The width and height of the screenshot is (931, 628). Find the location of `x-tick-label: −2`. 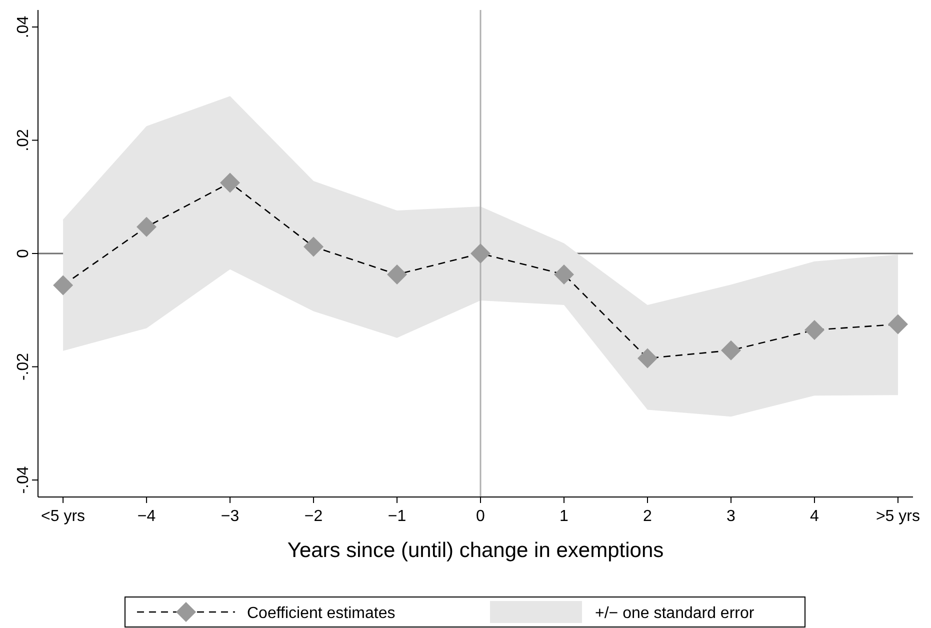

x-tick-label: −2 is located at coordinates (313, 516).